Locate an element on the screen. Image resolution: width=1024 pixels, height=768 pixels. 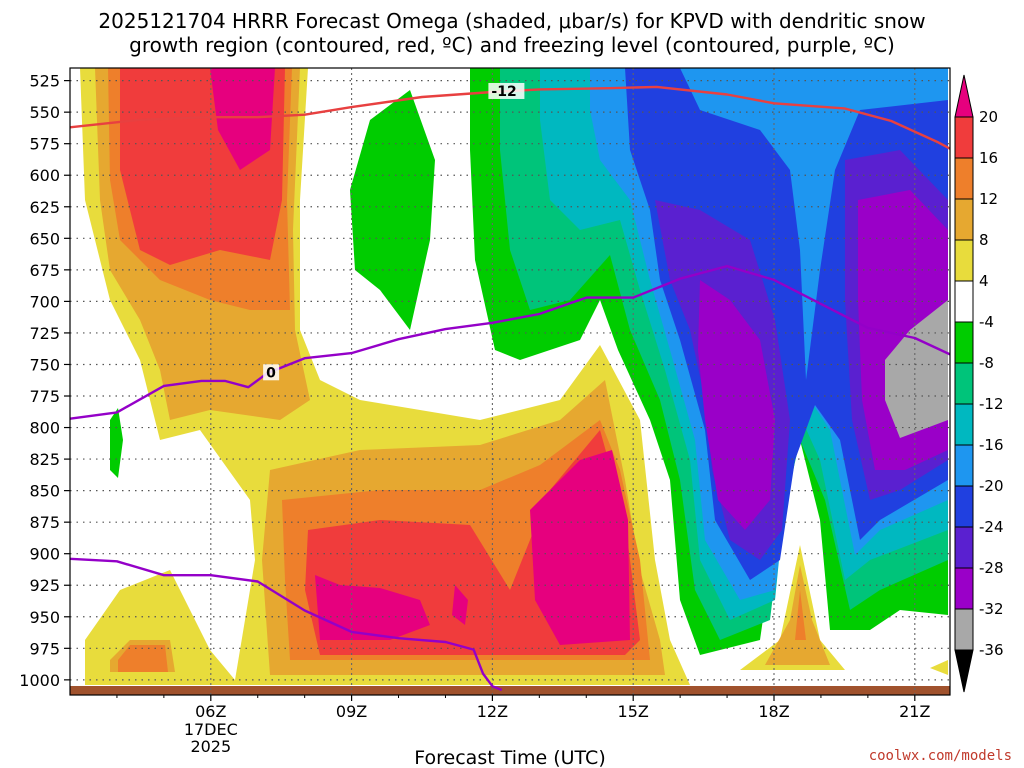
y-tick-label: 650 is located at coordinates (44, 238).